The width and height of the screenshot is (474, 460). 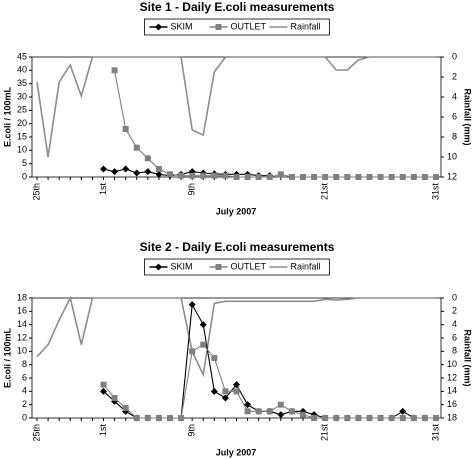 What do you see at coordinates (237, 267) in the screenshot?
I see `legend-box` at bounding box center [237, 267].